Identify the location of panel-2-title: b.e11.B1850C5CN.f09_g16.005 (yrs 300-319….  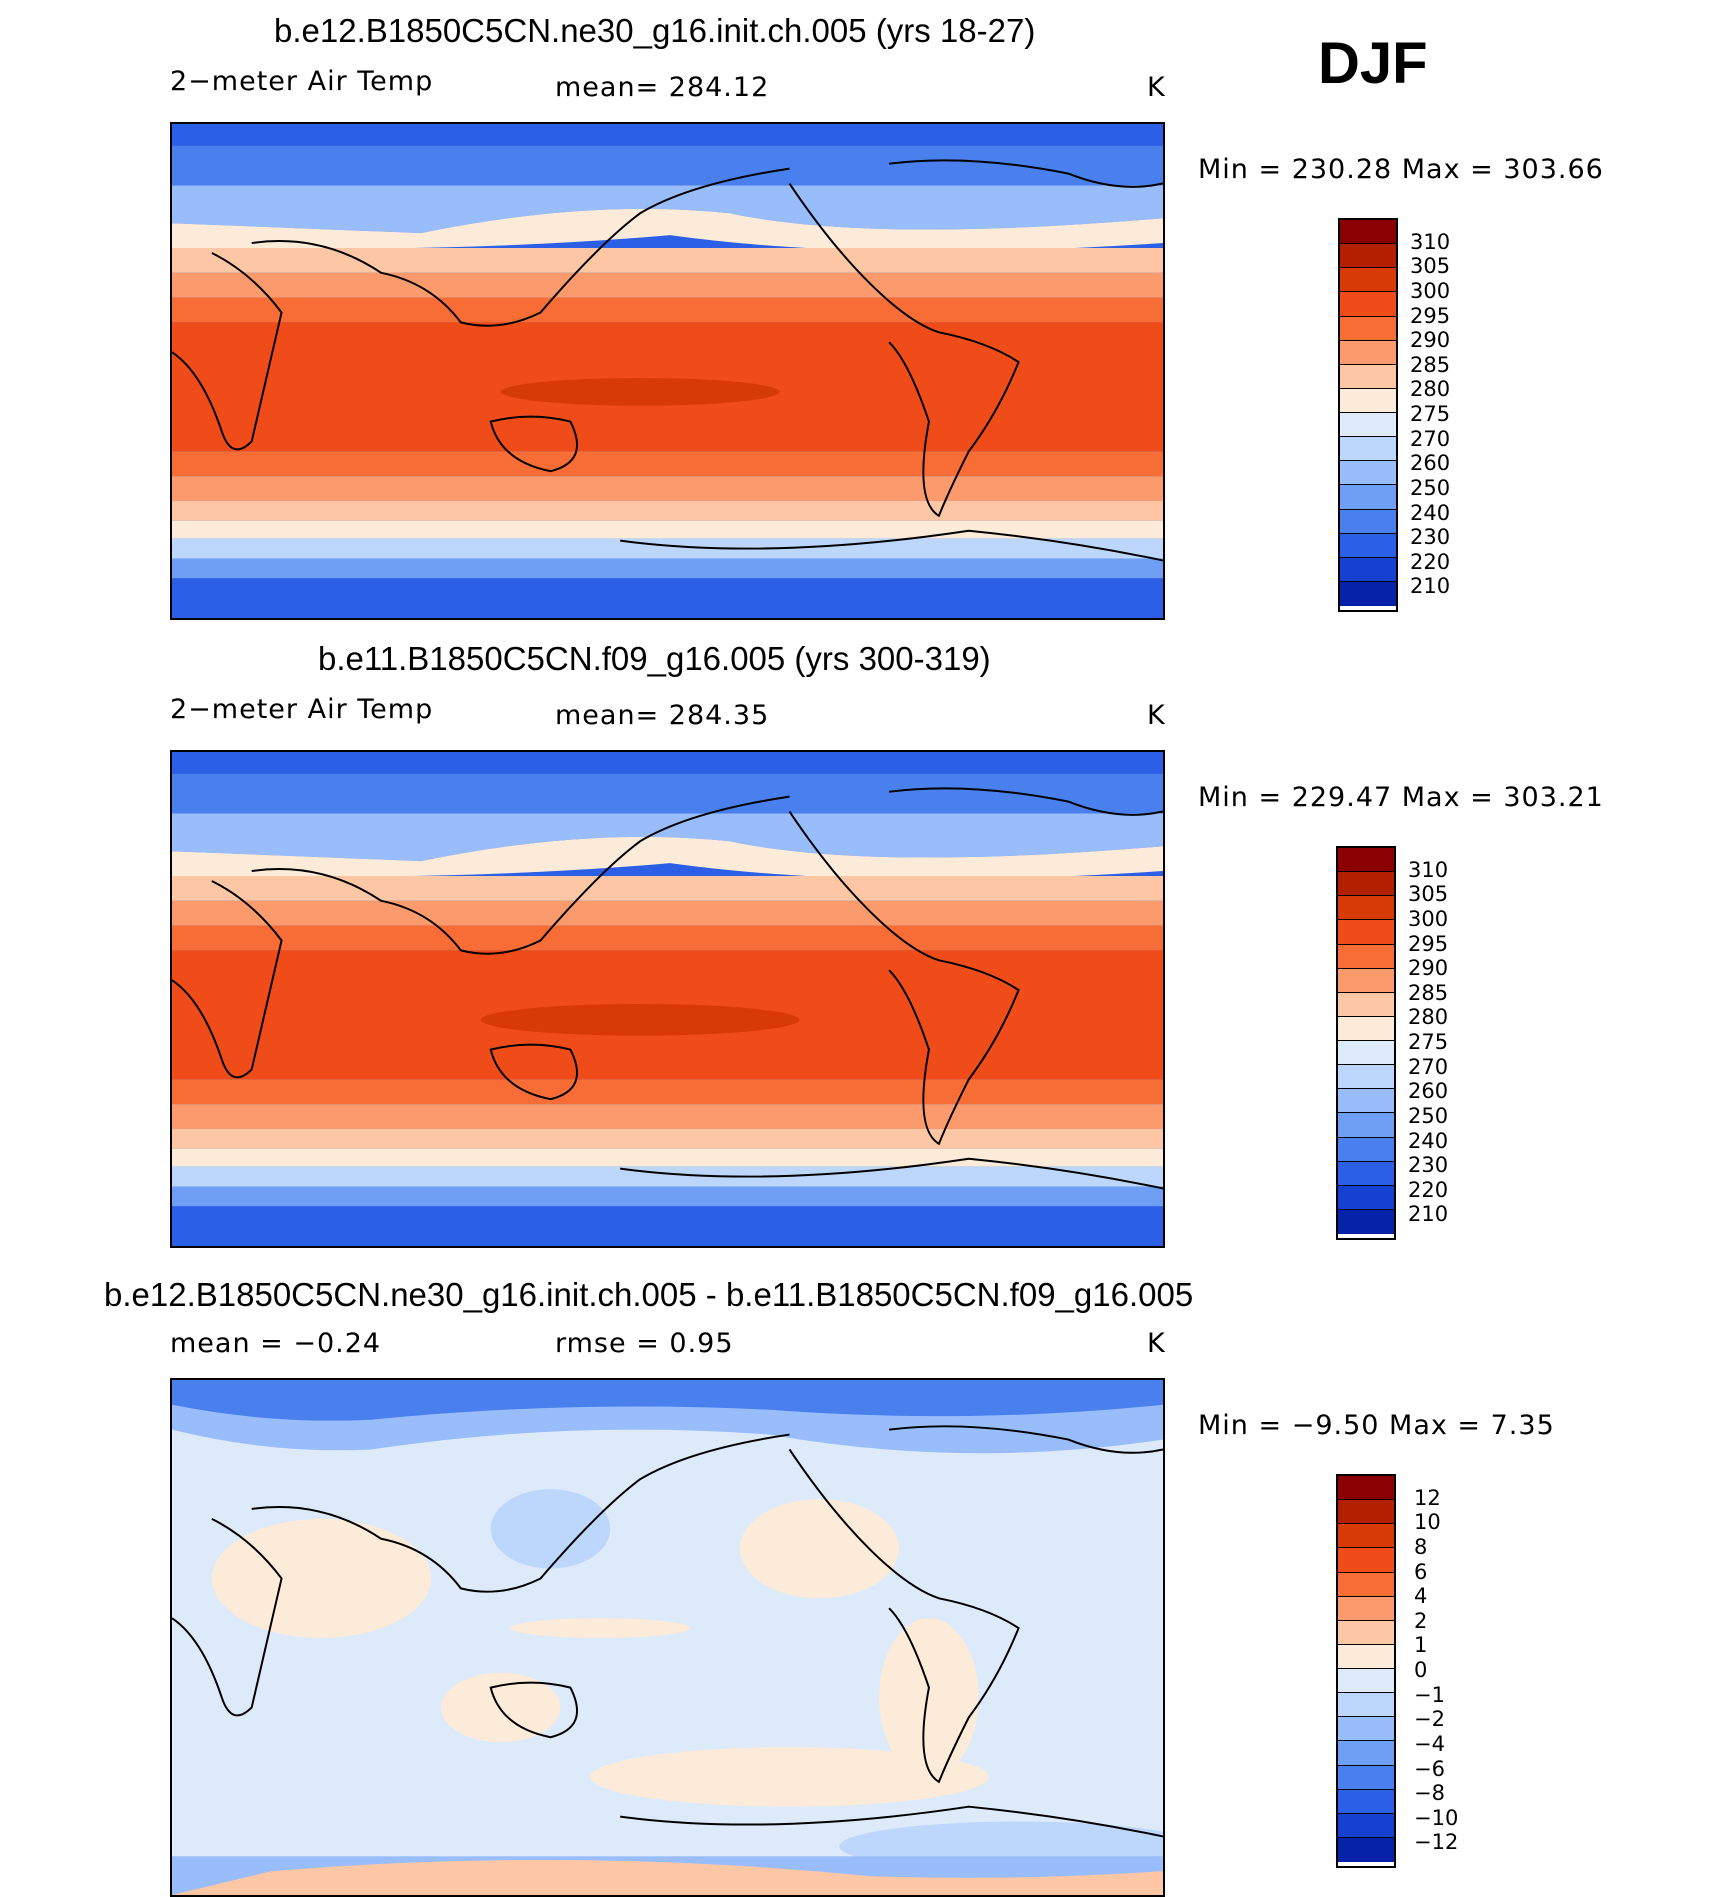
(654, 658).